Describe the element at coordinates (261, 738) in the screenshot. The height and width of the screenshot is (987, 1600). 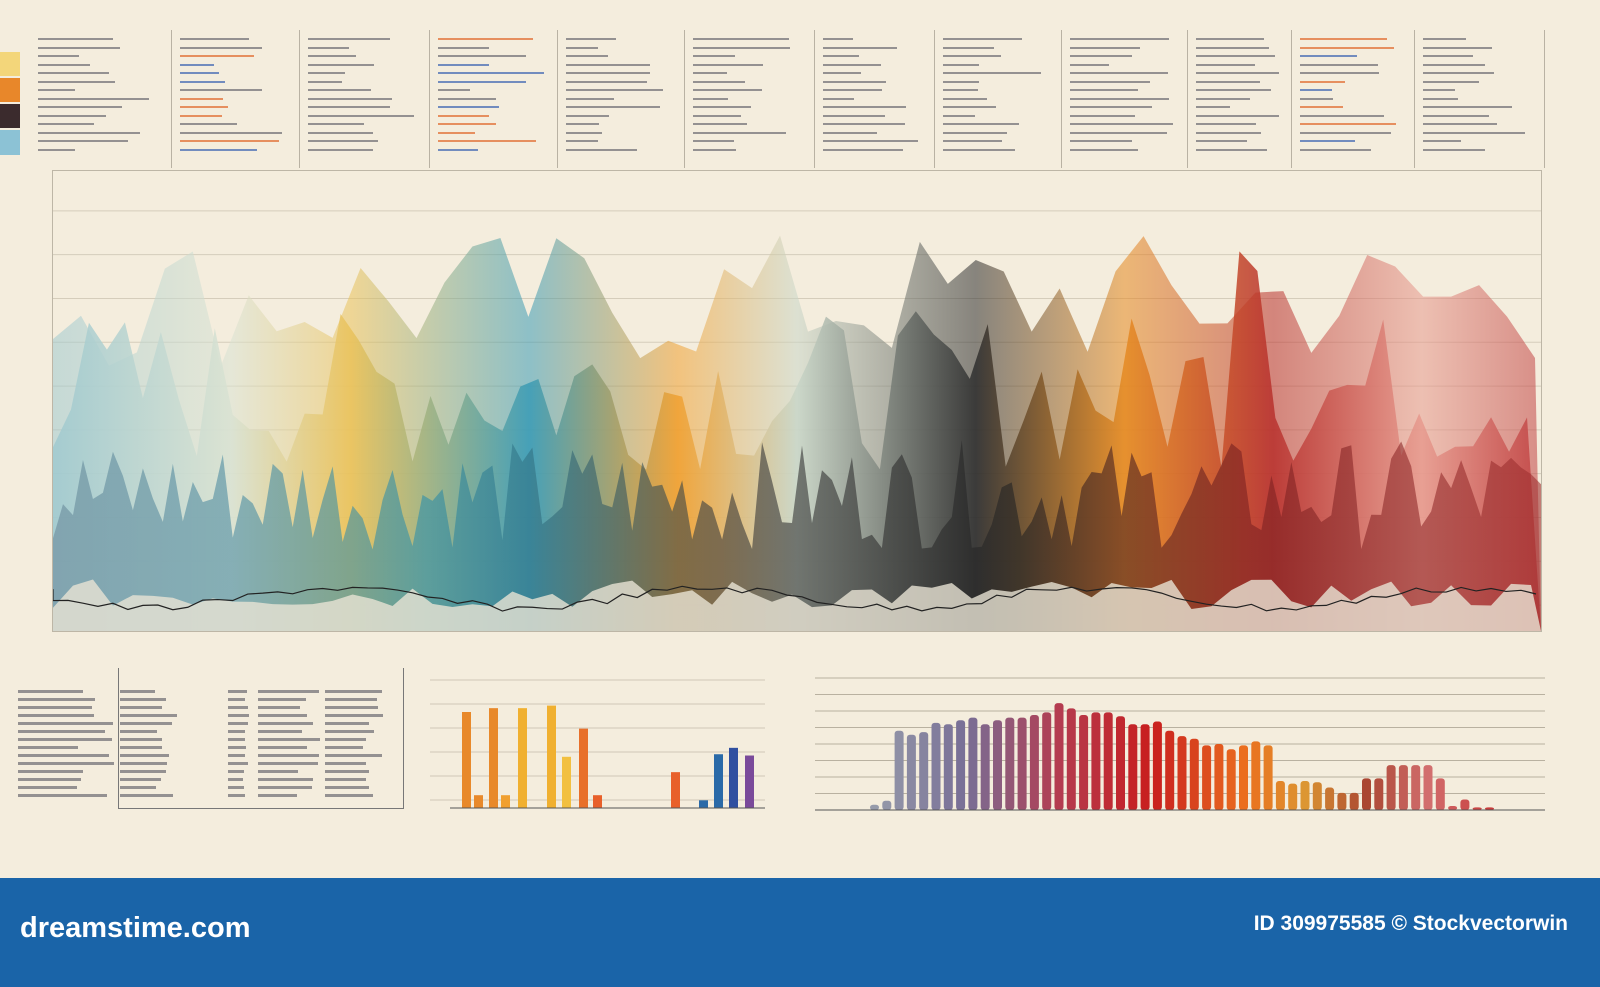
I see `table-border` at that location.